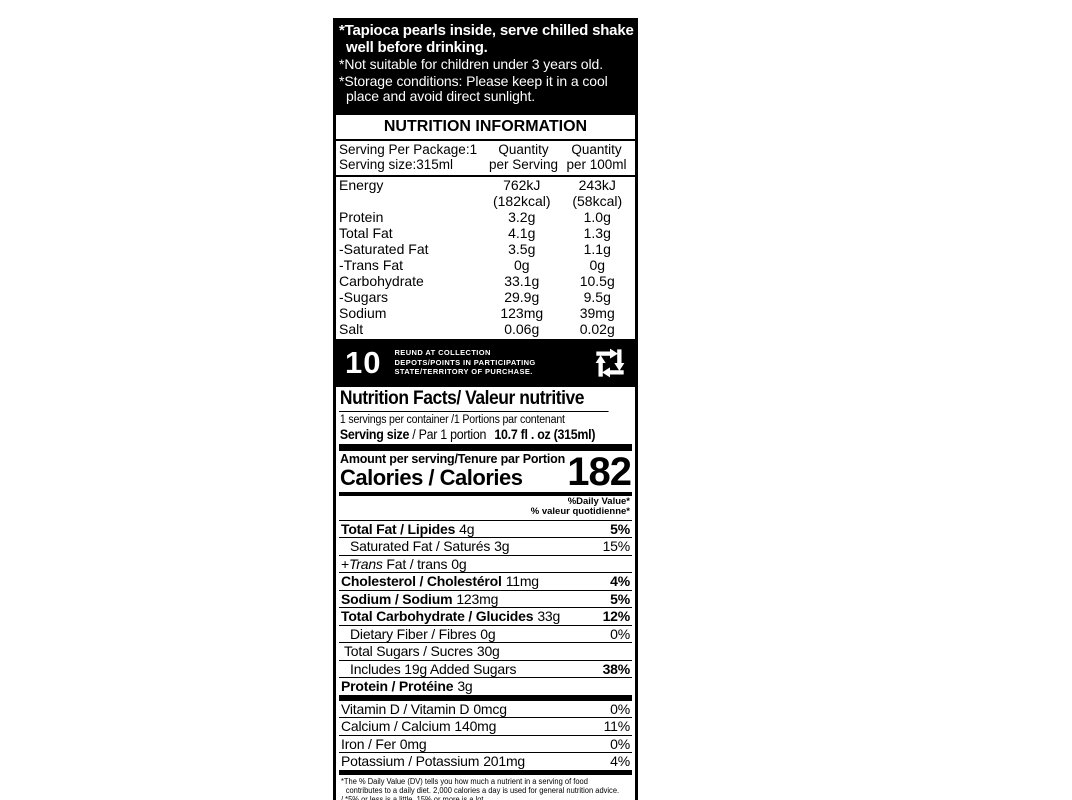 This screenshot has width=1072, height=800. What do you see at coordinates (477, 312) in the screenshot?
I see `table-row: Sodium 123mg 39mg` at bounding box center [477, 312].